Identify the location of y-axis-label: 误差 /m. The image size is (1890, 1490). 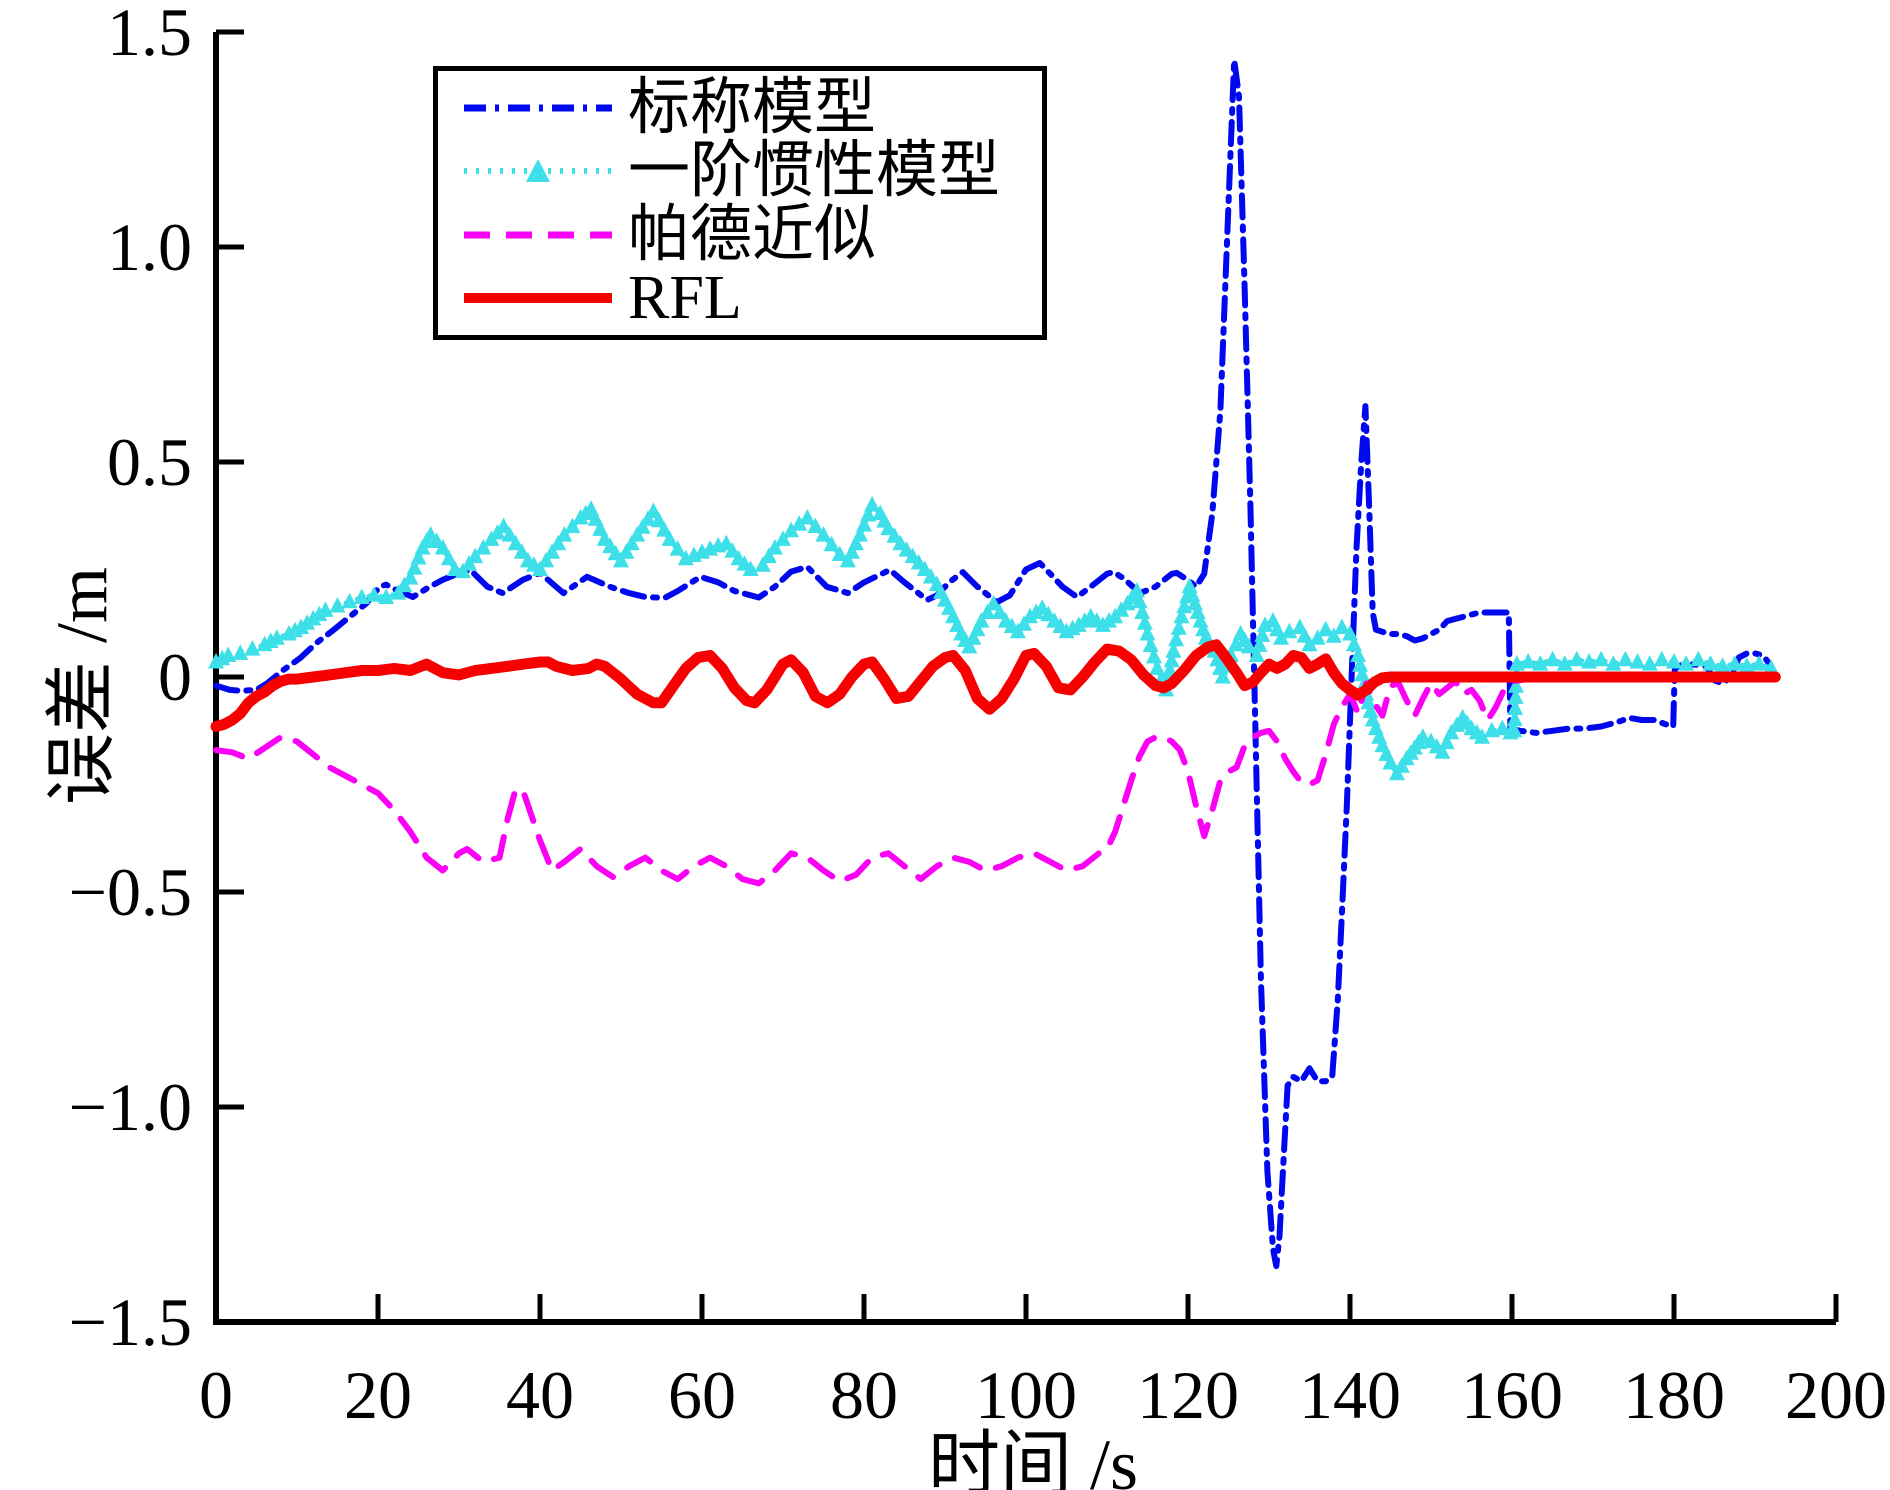
(82, 686).